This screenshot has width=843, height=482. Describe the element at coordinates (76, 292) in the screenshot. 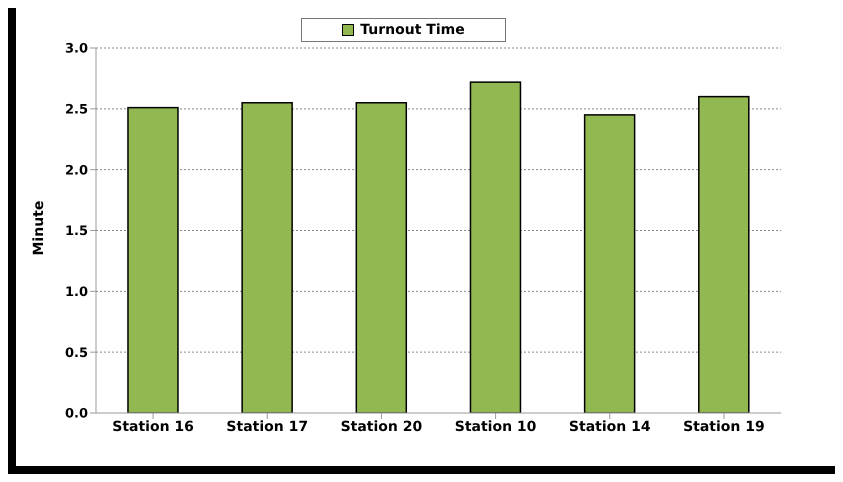

I see `y-tick-label: 1.0` at that location.